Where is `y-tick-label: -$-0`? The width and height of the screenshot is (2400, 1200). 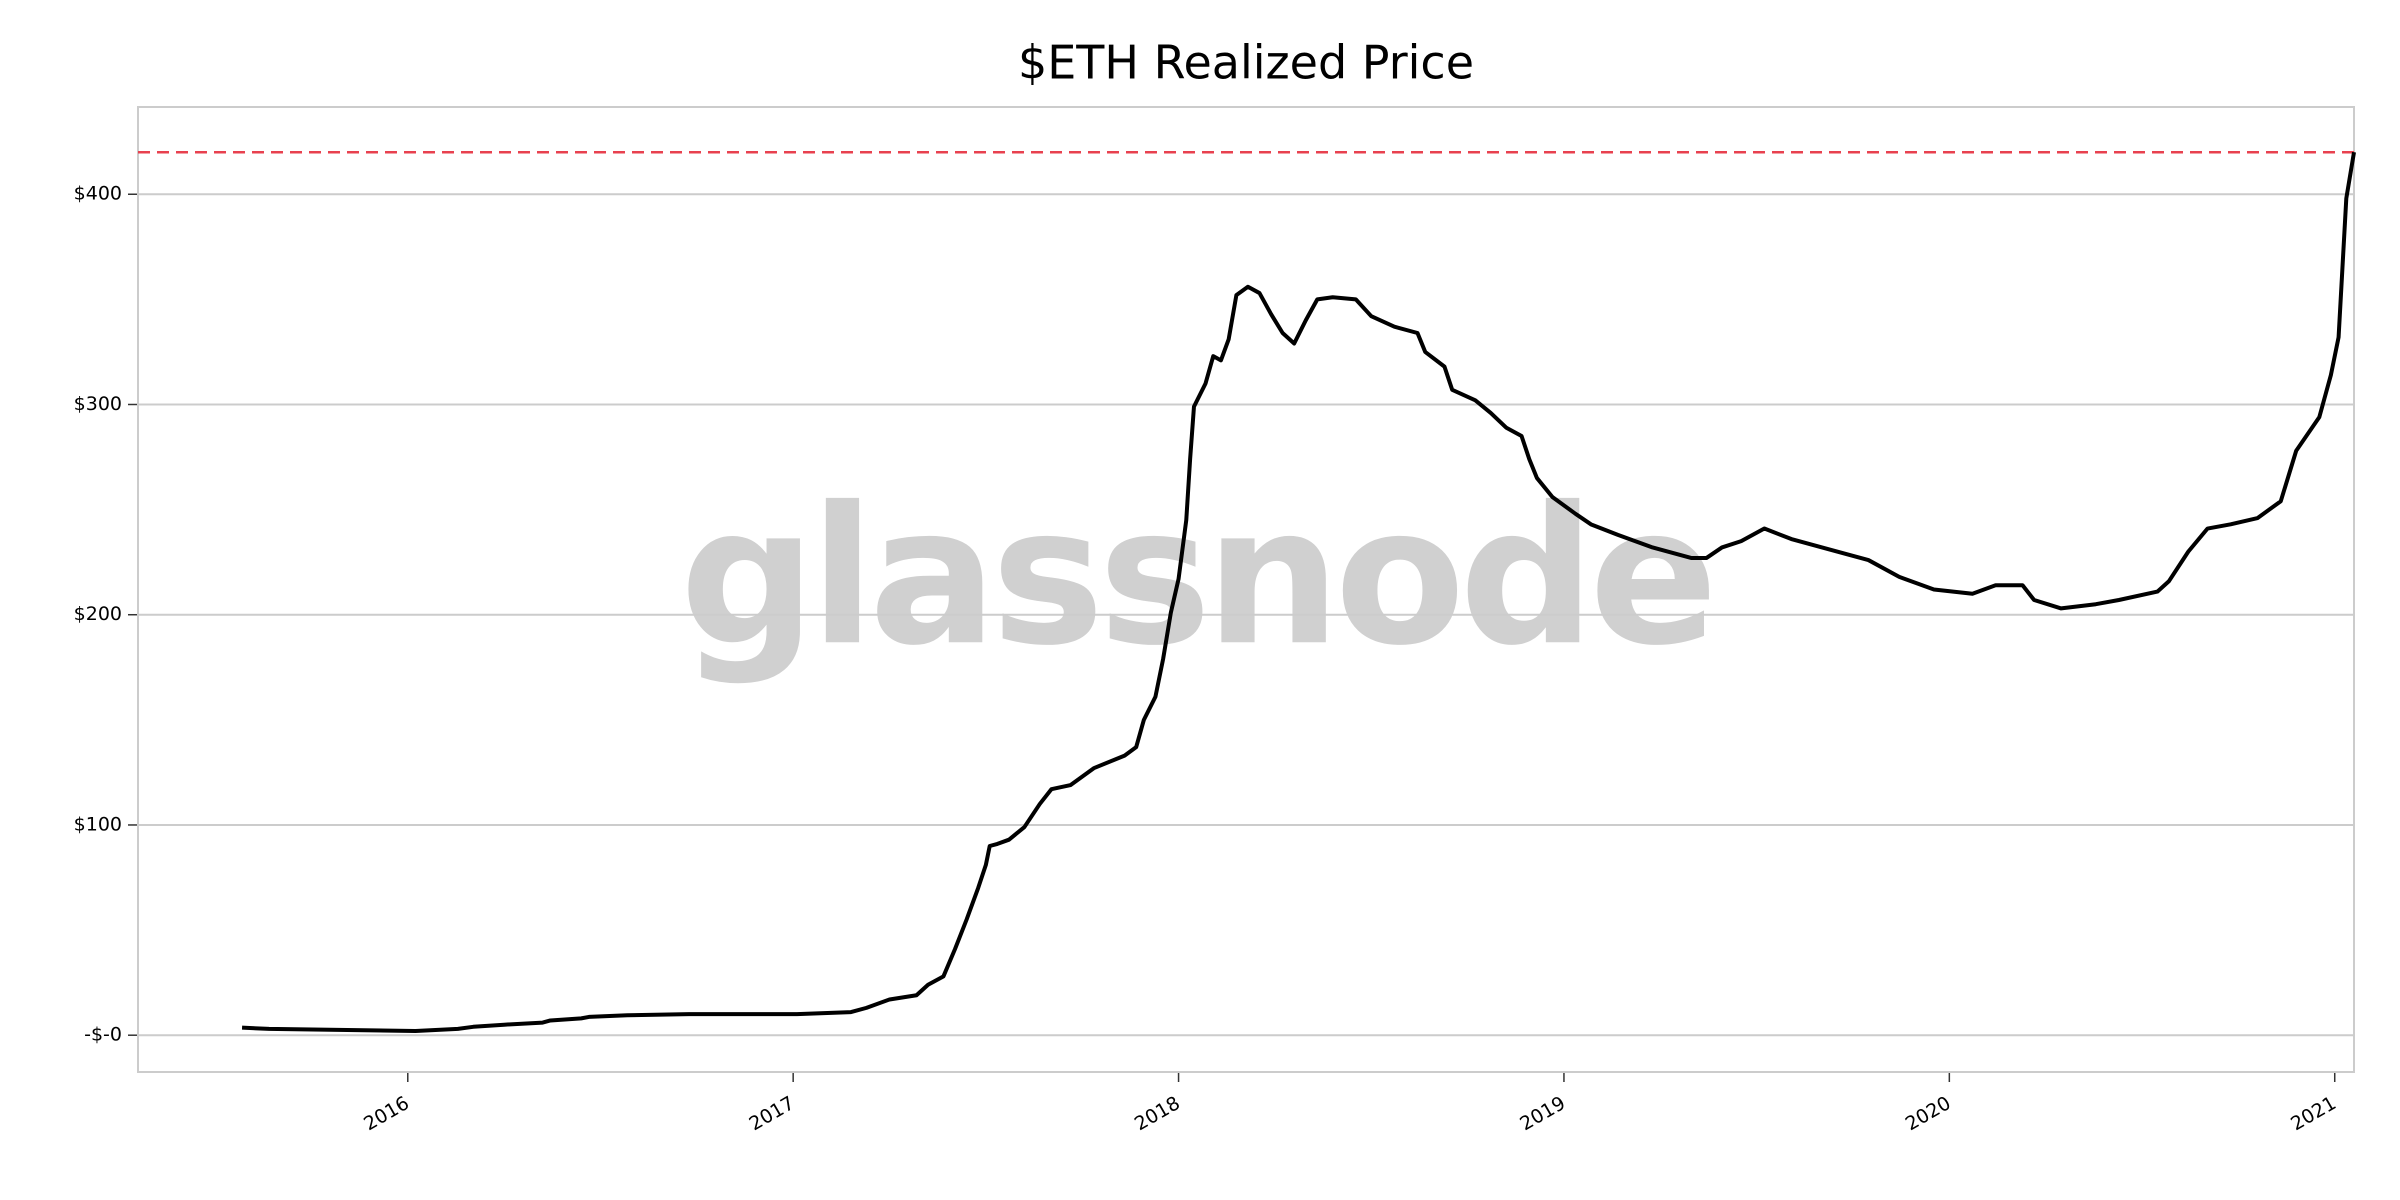
y-tick-label: -$-0 is located at coordinates (103, 1035).